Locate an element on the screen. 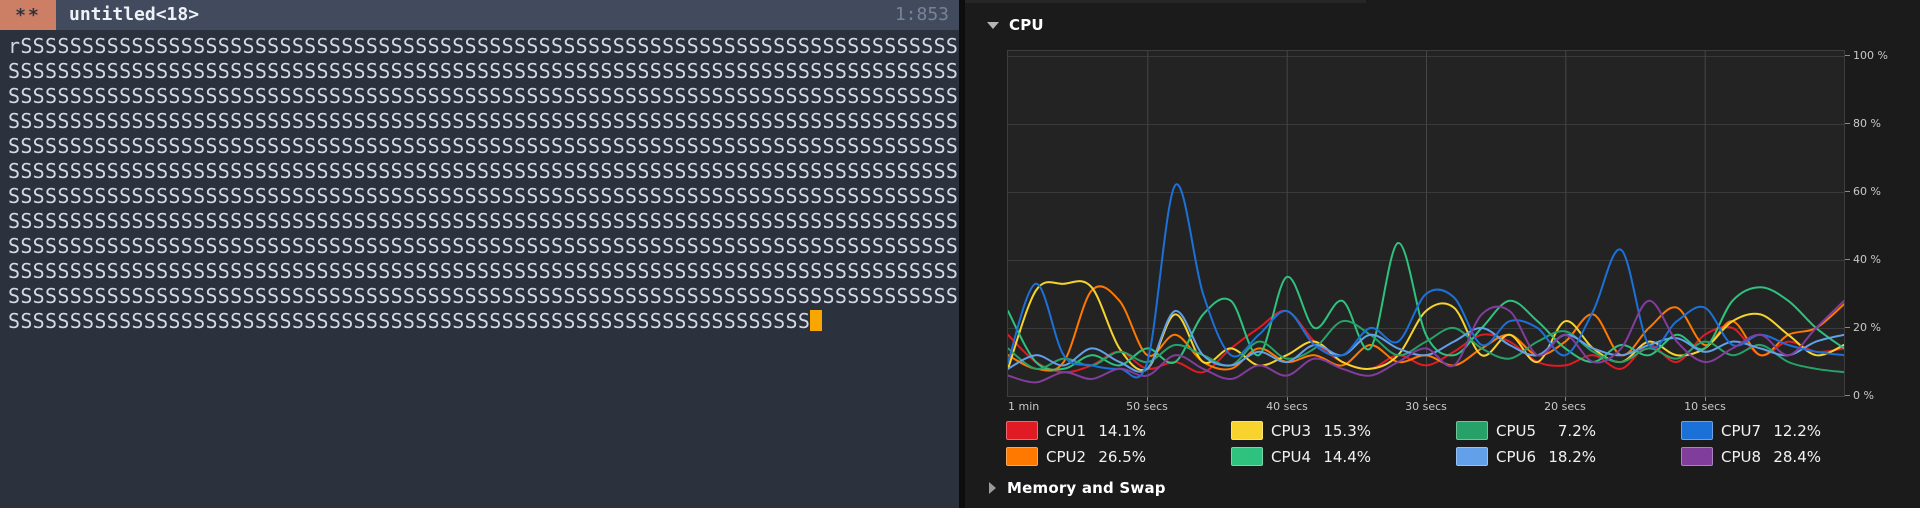  cpu-usage-value: 26.5% is located at coordinates (1122, 456).